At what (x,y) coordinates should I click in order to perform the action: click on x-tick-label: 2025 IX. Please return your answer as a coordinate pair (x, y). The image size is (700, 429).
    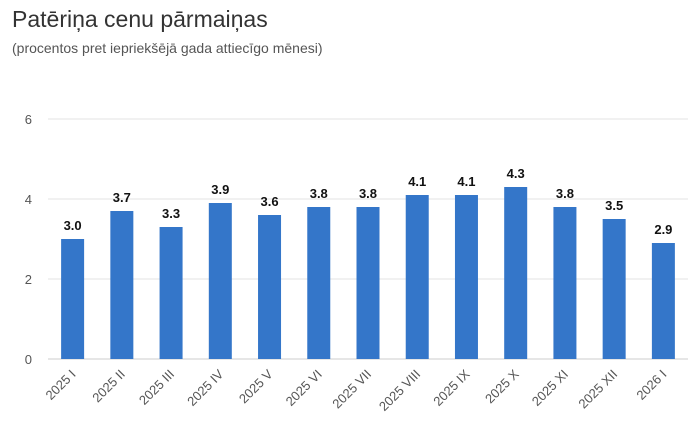
    Looking at the image, I should click on (451, 387).